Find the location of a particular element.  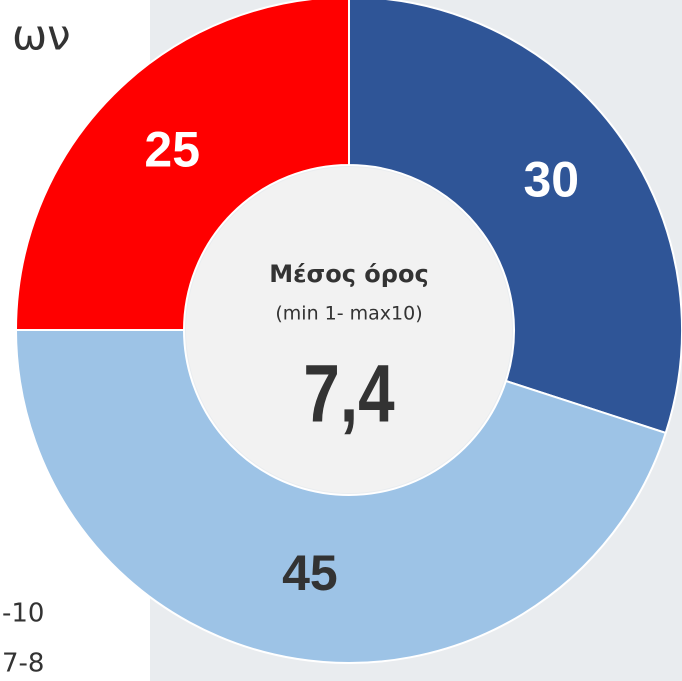

data-label: 30 is located at coordinates (551, 179).